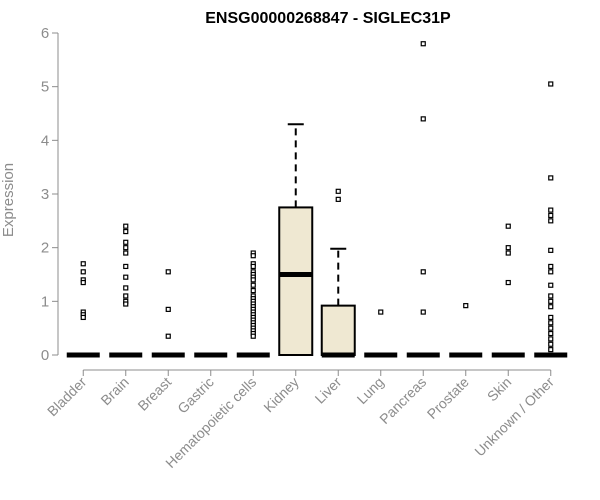  Describe the element at coordinates (45, 301) in the screenshot. I see `y-tick-label: 1` at that location.